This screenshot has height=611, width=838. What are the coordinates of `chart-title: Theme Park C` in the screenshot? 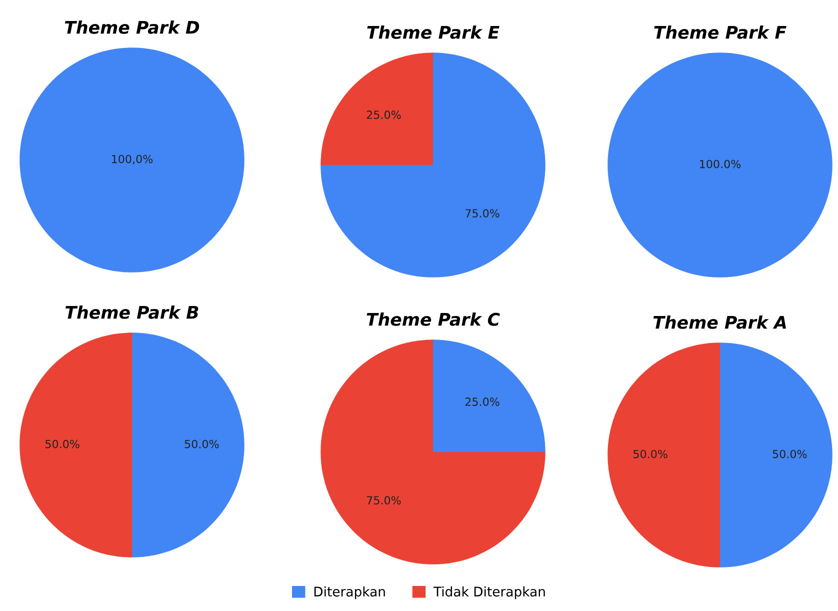 It's located at (433, 319).